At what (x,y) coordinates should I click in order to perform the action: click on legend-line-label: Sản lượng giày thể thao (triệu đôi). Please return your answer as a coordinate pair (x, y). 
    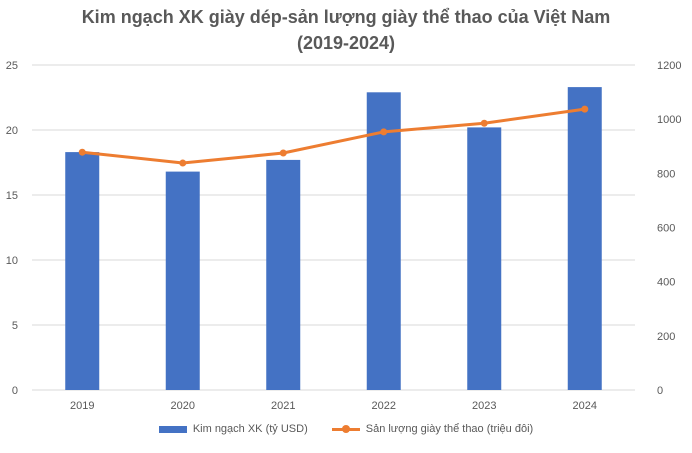
    Looking at the image, I should click on (449, 429).